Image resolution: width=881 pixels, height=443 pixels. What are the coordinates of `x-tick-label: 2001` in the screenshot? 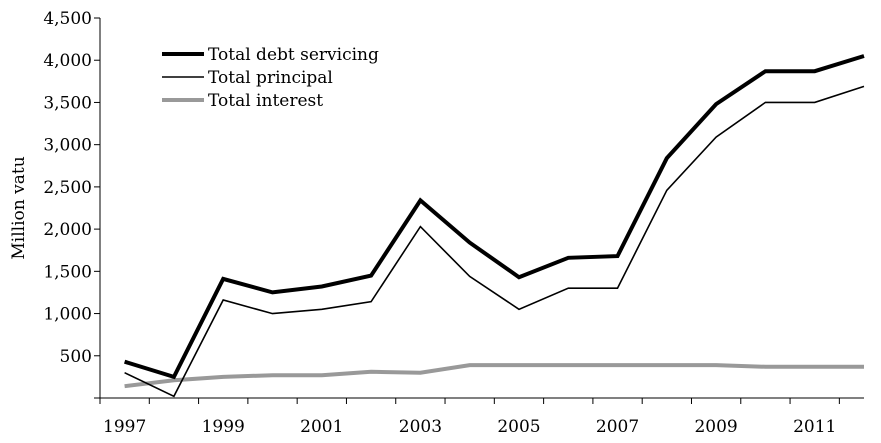 It's located at (321, 427).